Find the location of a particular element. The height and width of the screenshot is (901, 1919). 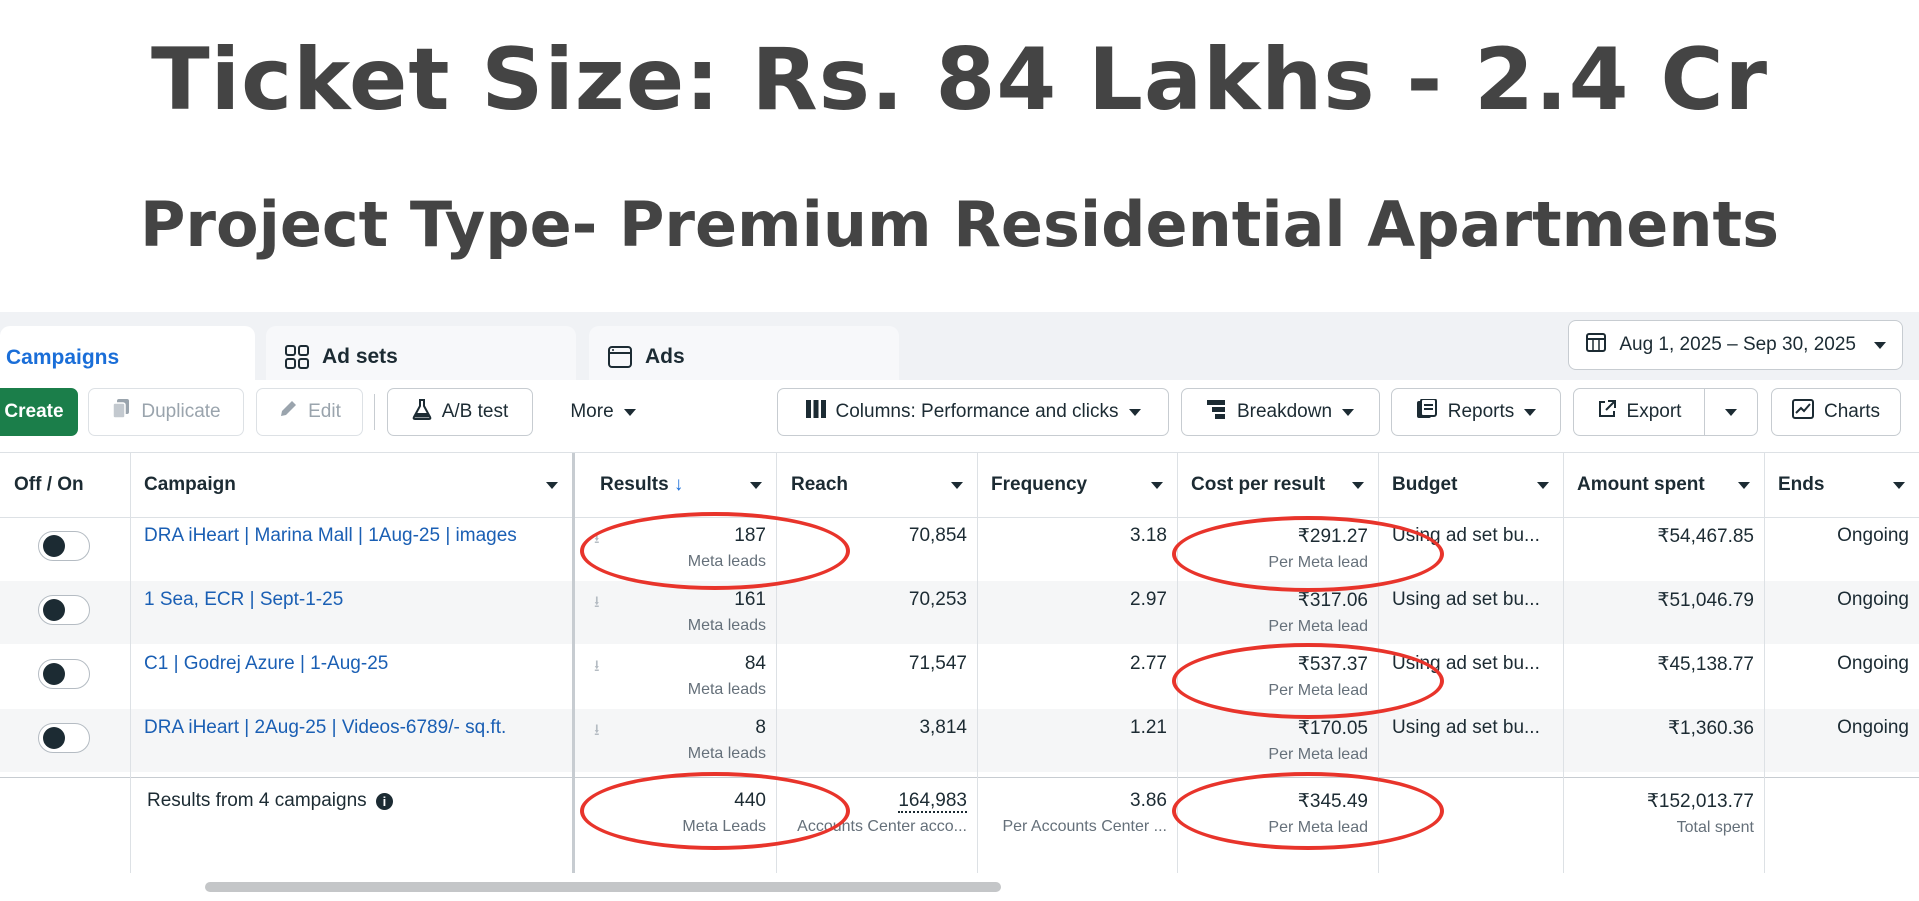

tab-ad-sets: Ad sets is located at coordinates (421, 357).